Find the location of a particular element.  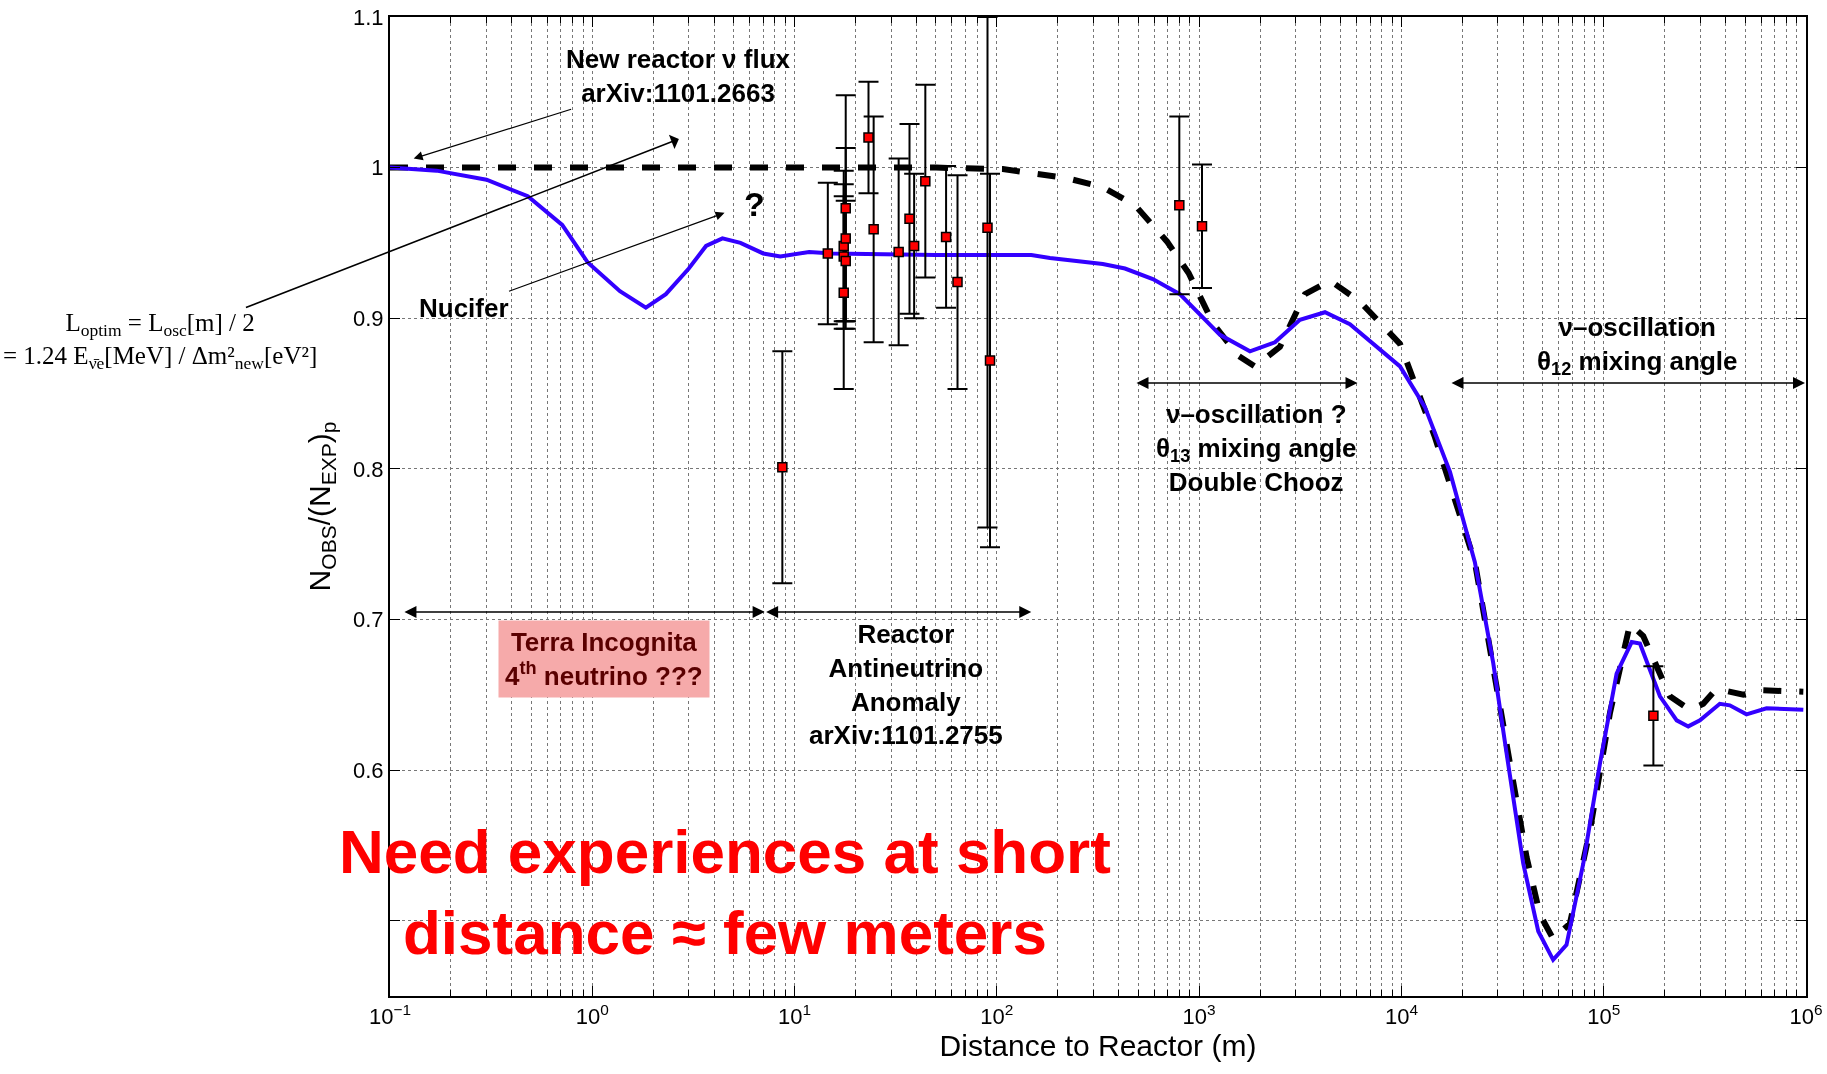

x-axis-title: Distance to Reactor (m) is located at coordinates (1098, 1046).